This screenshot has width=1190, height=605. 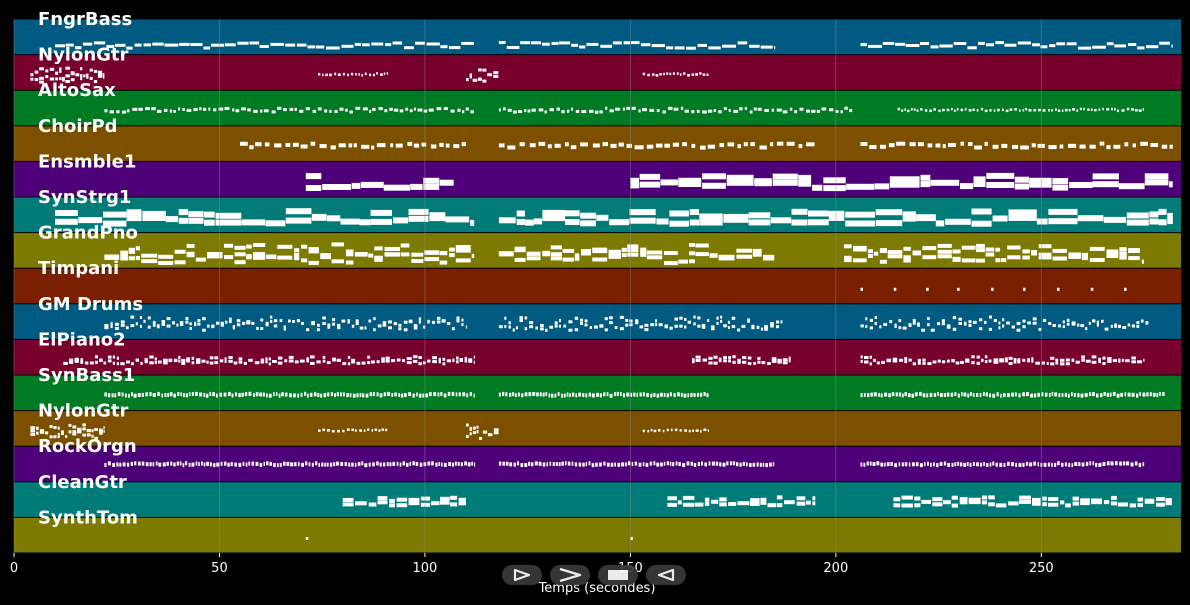 I want to click on next-button, so click(x=570, y=575).